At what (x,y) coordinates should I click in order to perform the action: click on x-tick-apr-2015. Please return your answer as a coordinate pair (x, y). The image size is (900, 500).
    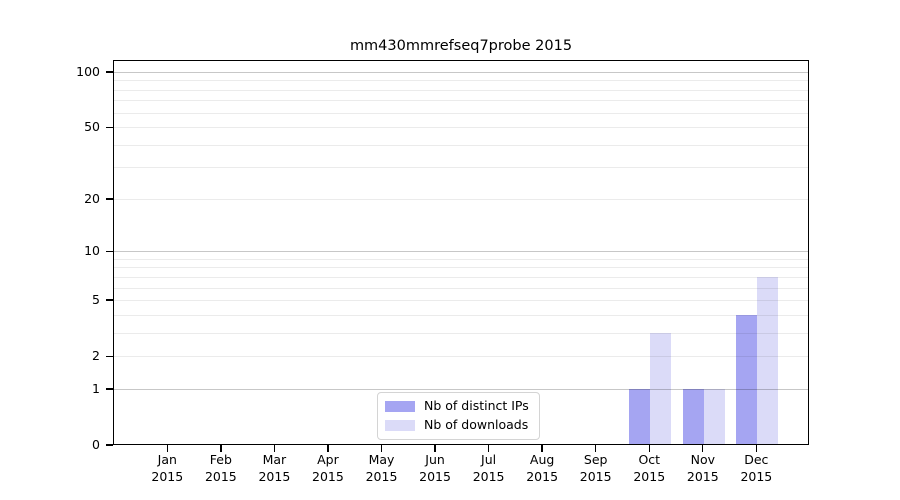
    Looking at the image, I should click on (328, 448).